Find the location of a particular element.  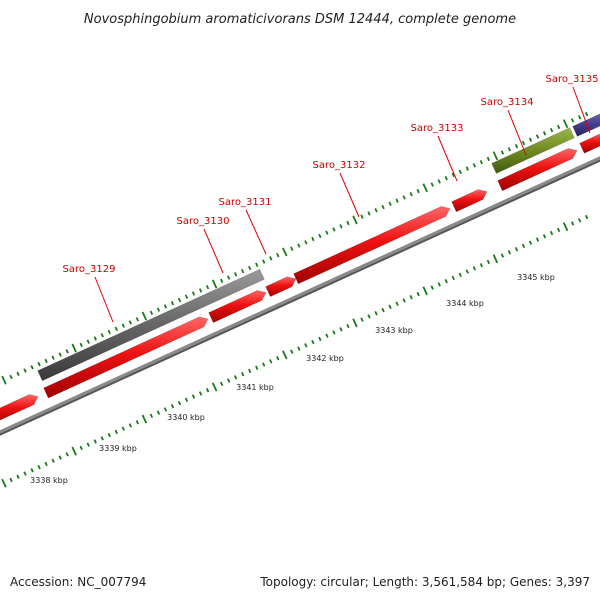

scale-label: 3344 kbp is located at coordinates (465, 303).